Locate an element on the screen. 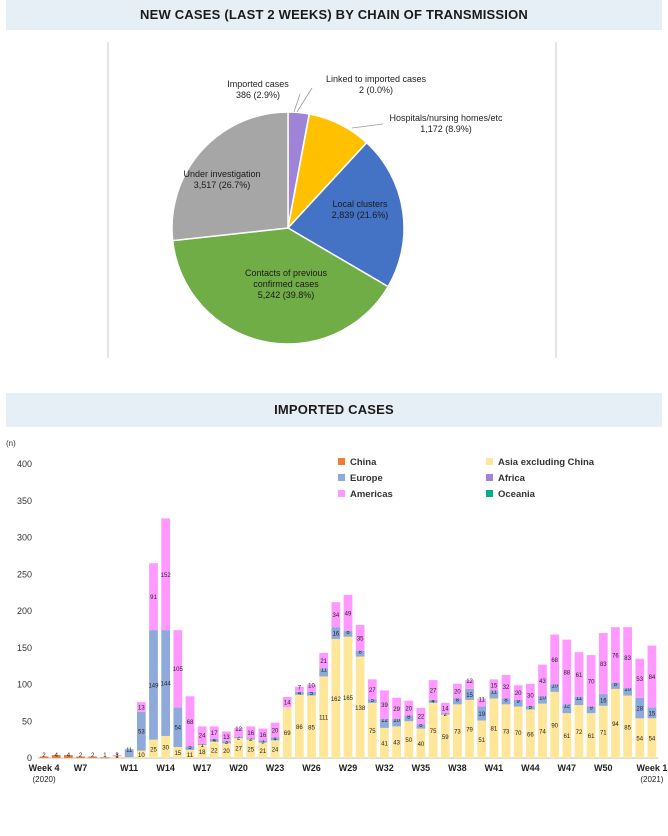 Image resolution: width=668 pixels, height=836 pixels. bar-data-label: 152 is located at coordinates (166, 576).